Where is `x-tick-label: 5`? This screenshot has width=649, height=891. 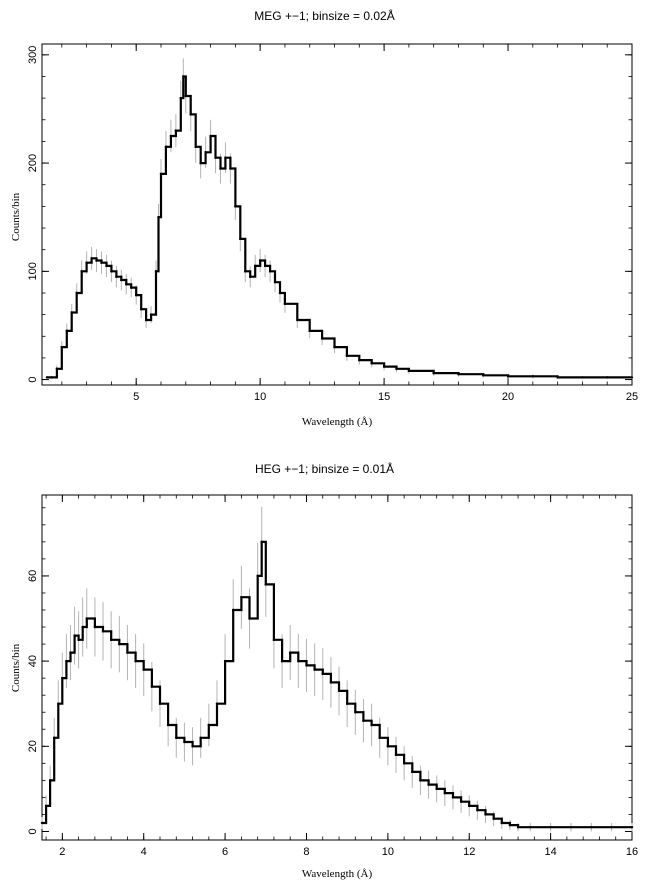 x-tick-label: 5 is located at coordinates (136, 397).